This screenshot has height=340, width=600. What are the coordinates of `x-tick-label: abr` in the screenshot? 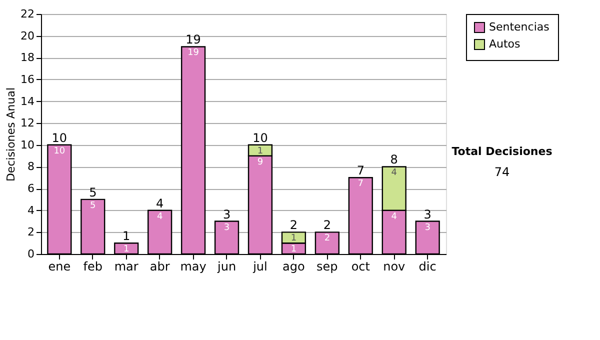 It's located at (160, 267).